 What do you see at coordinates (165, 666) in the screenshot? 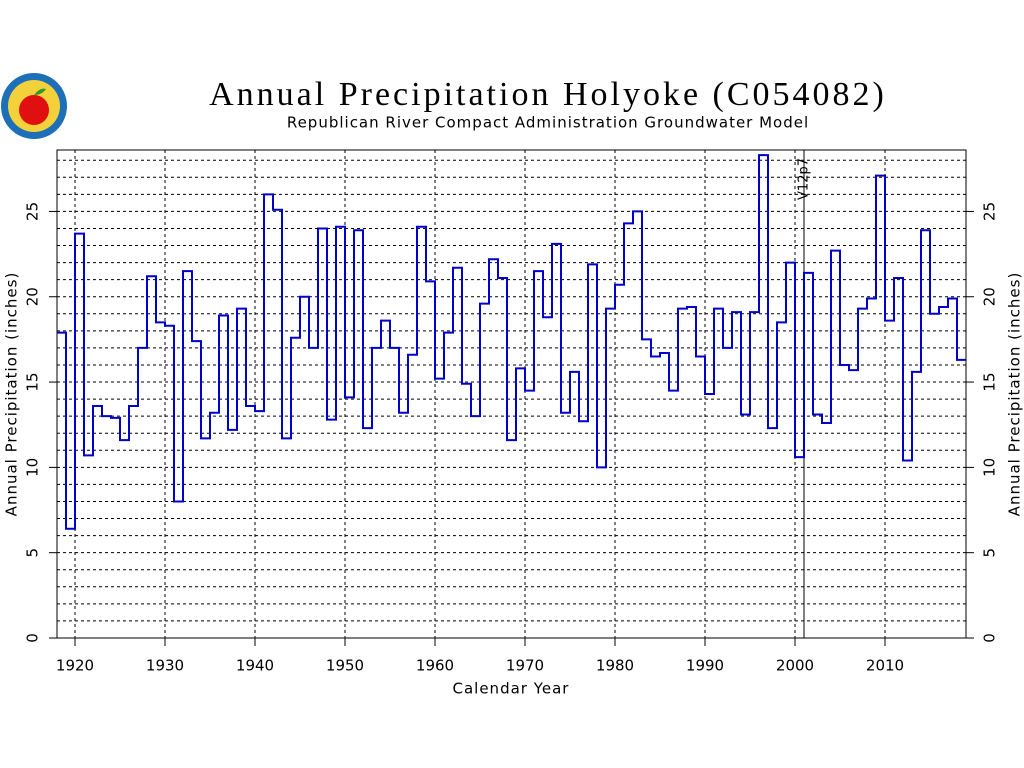
I see `x-tick-label: 1930` at bounding box center [165, 666].